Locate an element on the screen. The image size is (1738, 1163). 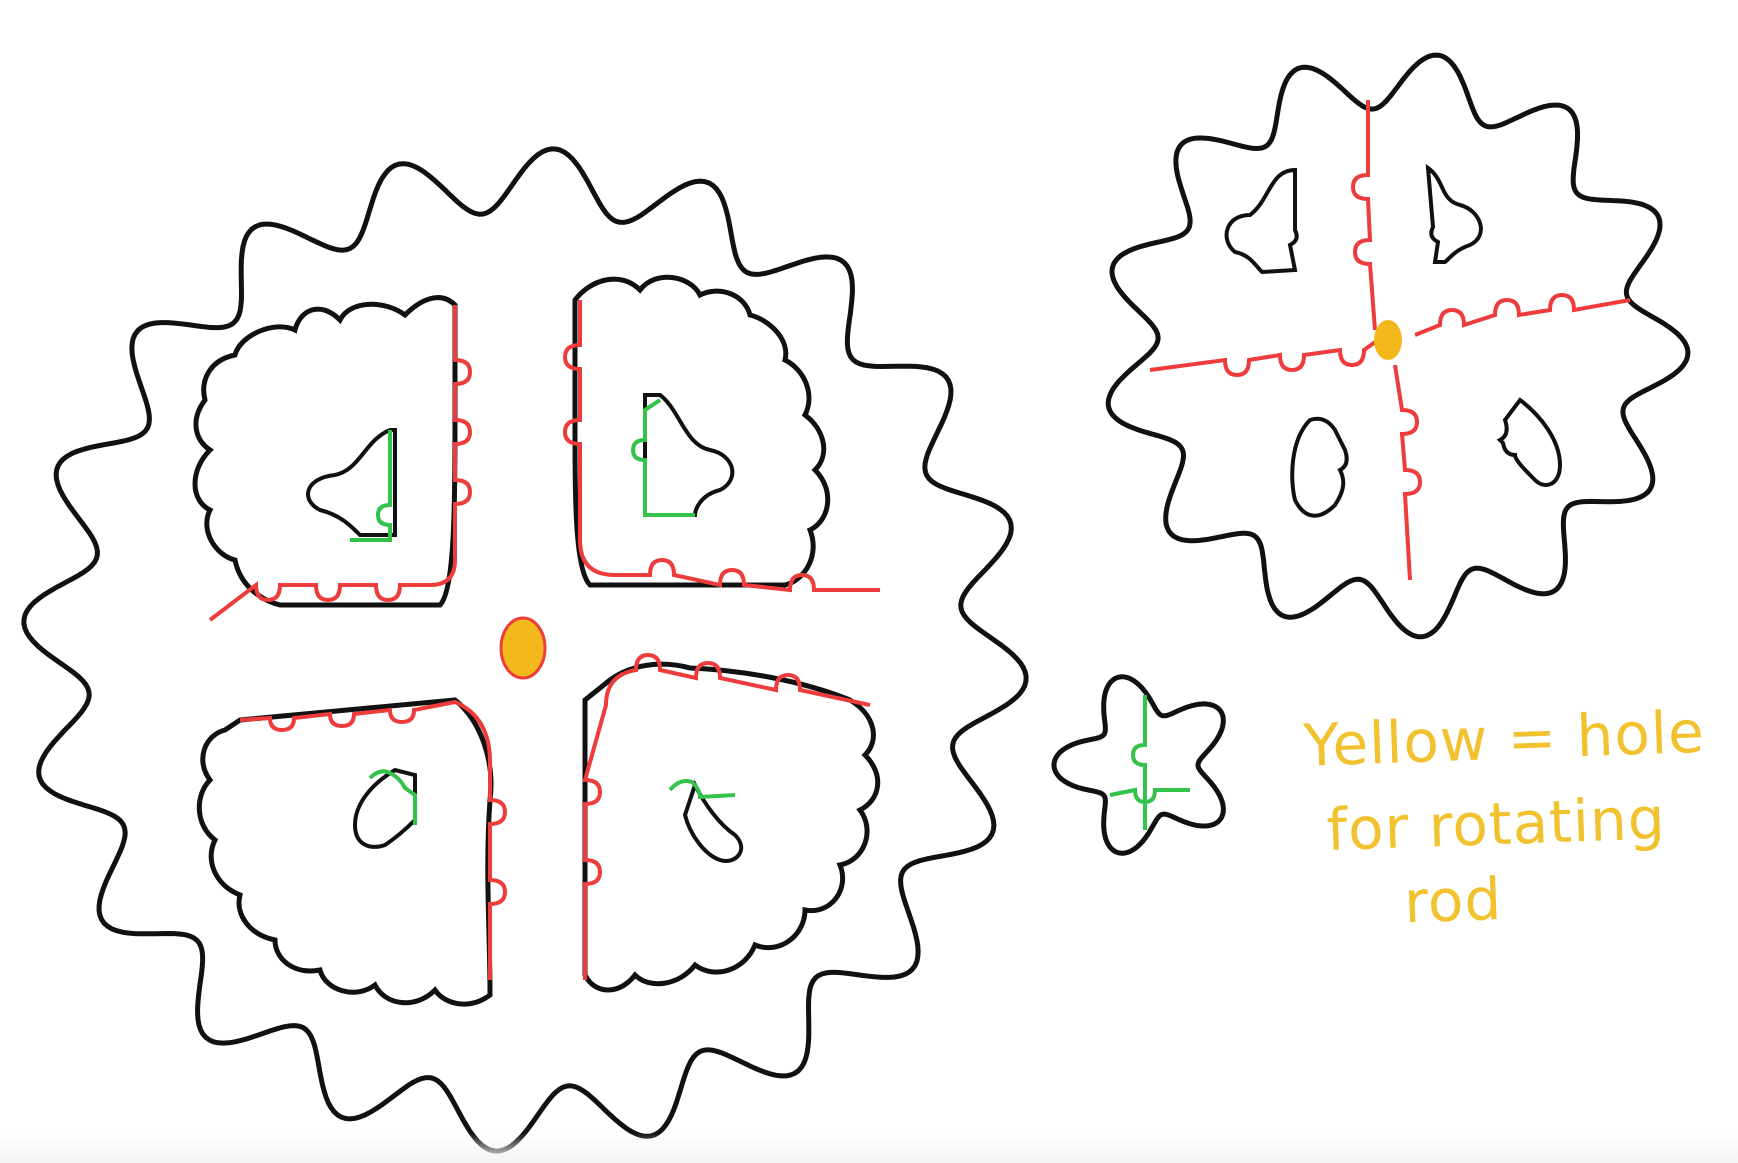
note-line-1: Yellow = hole is located at coordinates (1504, 739).